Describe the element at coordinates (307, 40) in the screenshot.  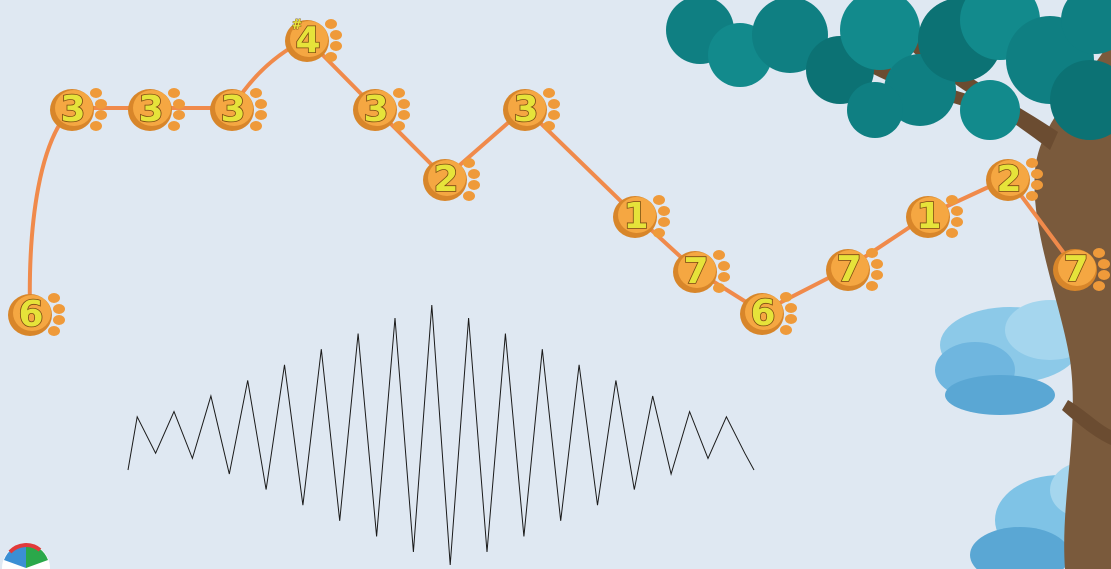
I see `note-digit: 4` at that location.